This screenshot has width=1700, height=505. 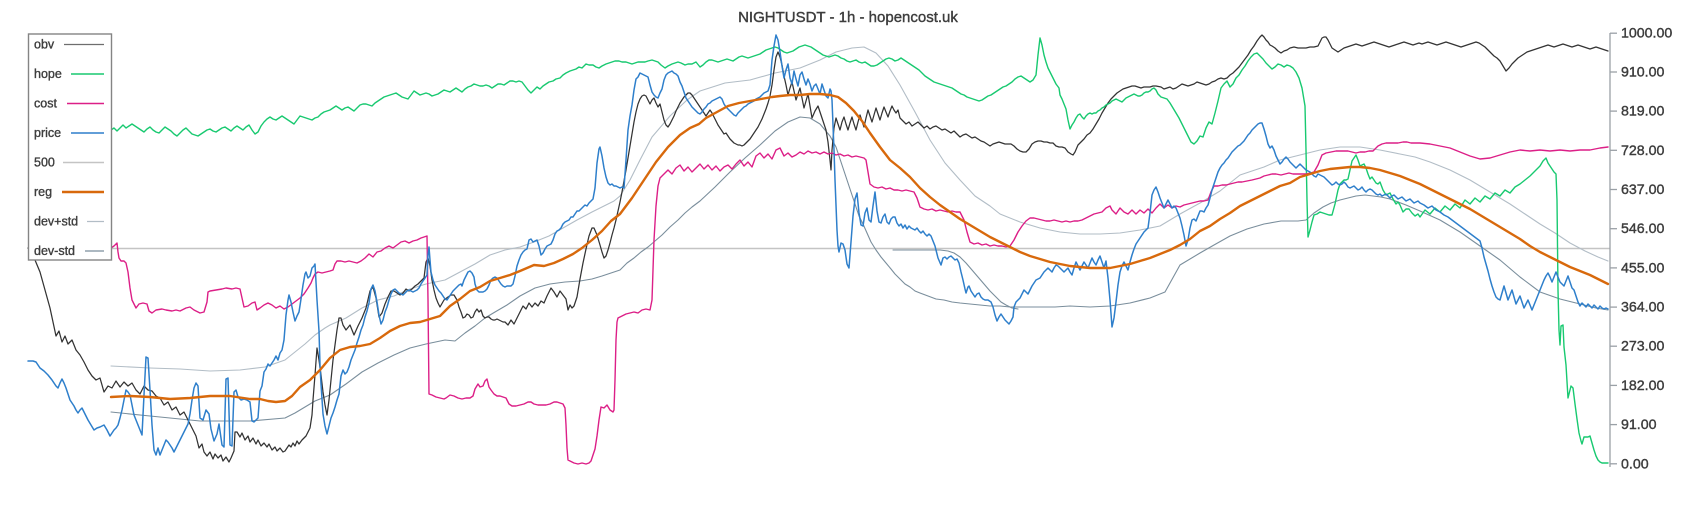 I want to click on svg-text: cost, so click(x=45, y=104).